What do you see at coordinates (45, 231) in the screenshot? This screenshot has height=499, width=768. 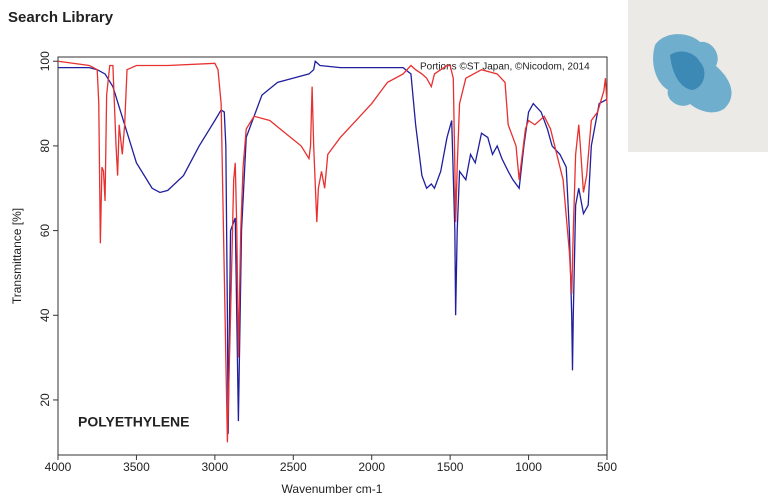 I see `y-tick-label: 60` at bounding box center [45, 231].